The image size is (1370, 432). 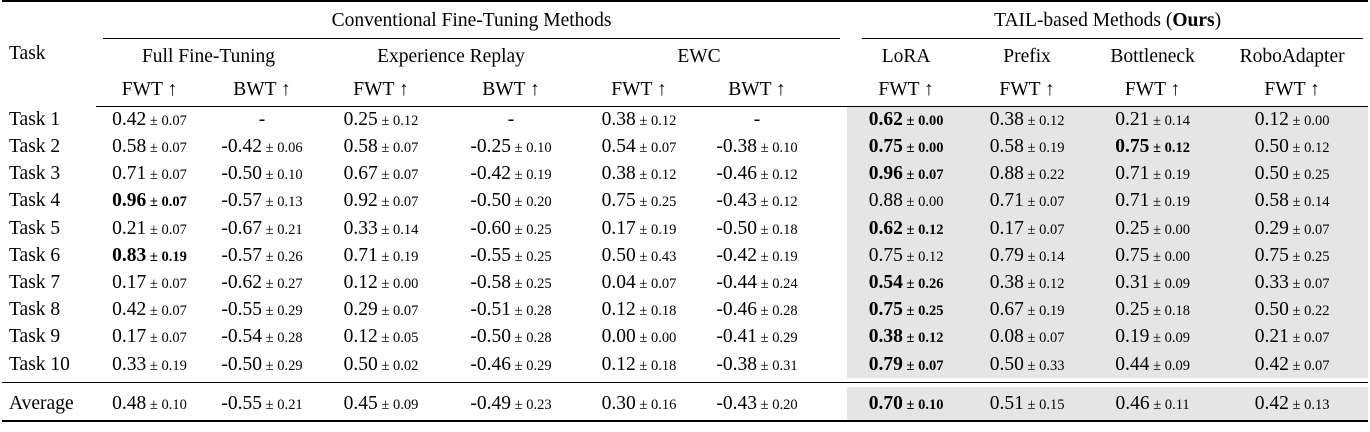 What do you see at coordinates (1292, 283) in the screenshot?
I see `value-cell: 0.33 ± 0.07` at bounding box center [1292, 283].